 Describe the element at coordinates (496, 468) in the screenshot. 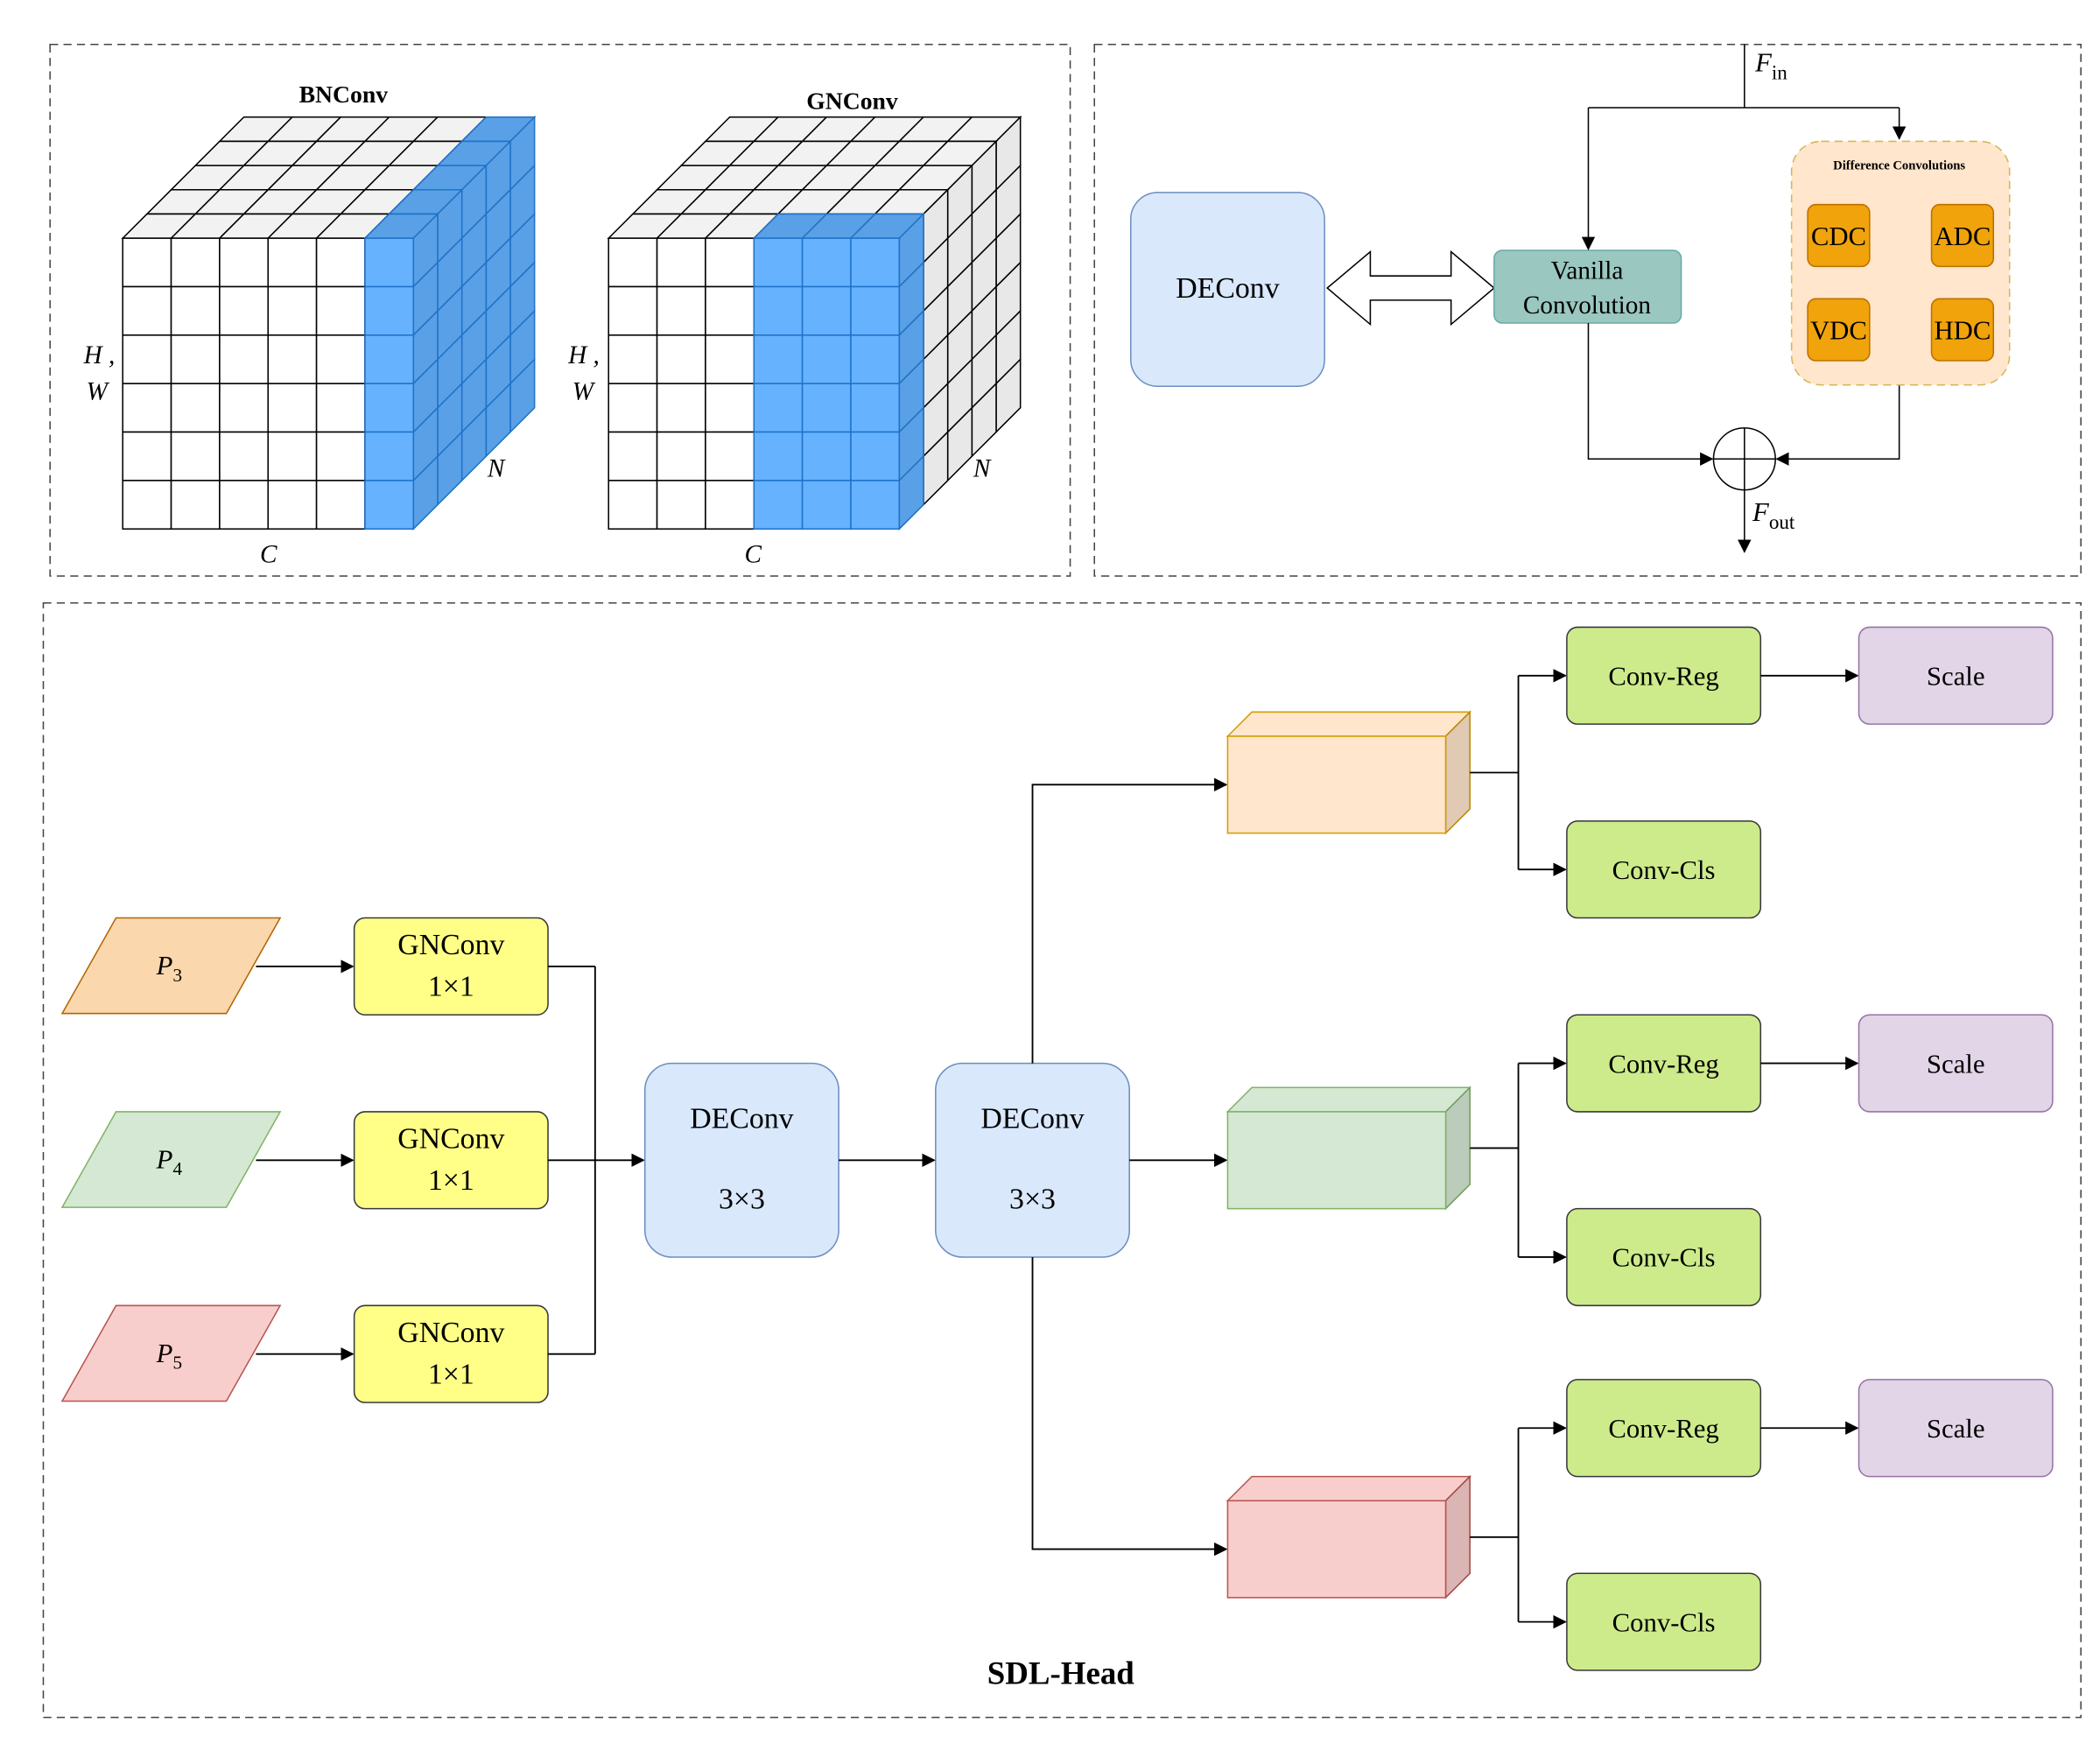

I see `bn-n-label: N` at that location.